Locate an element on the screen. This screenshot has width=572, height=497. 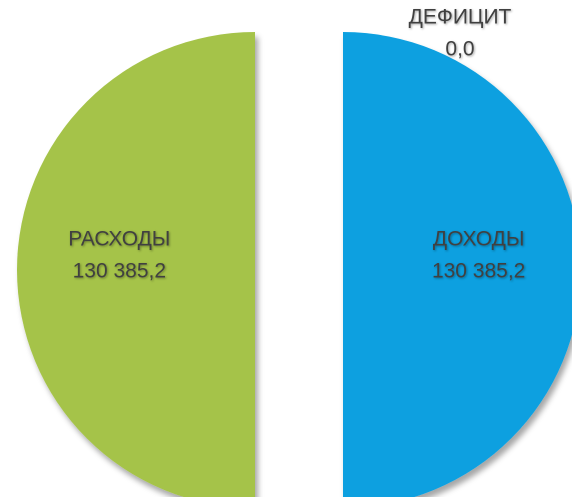
slice-label: ДОХОДЫ is located at coordinates (479, 239).